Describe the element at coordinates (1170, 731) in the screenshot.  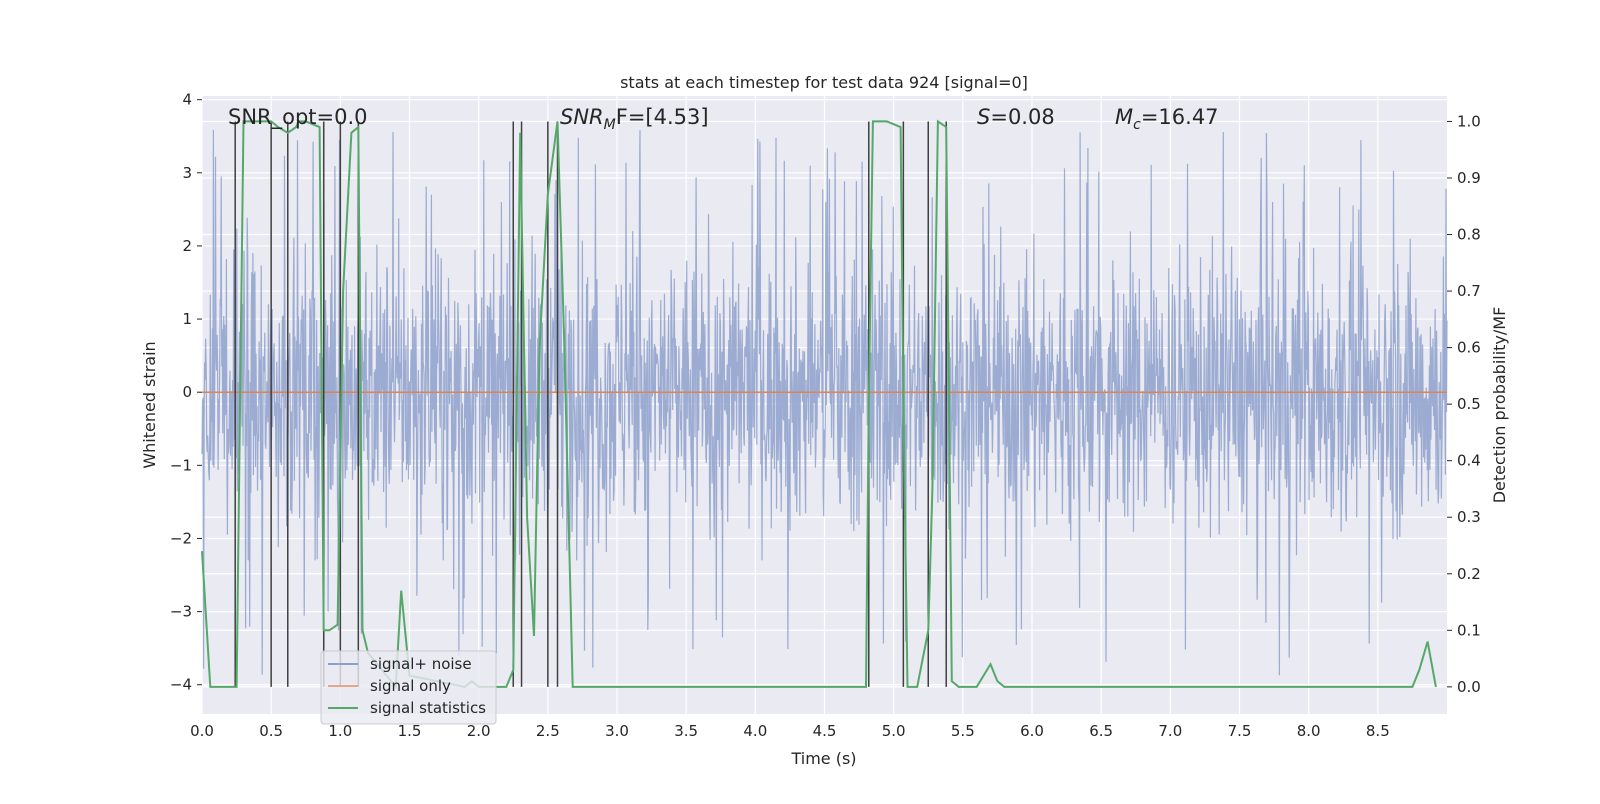
I see `x-tick-label: 7.0` at that location.